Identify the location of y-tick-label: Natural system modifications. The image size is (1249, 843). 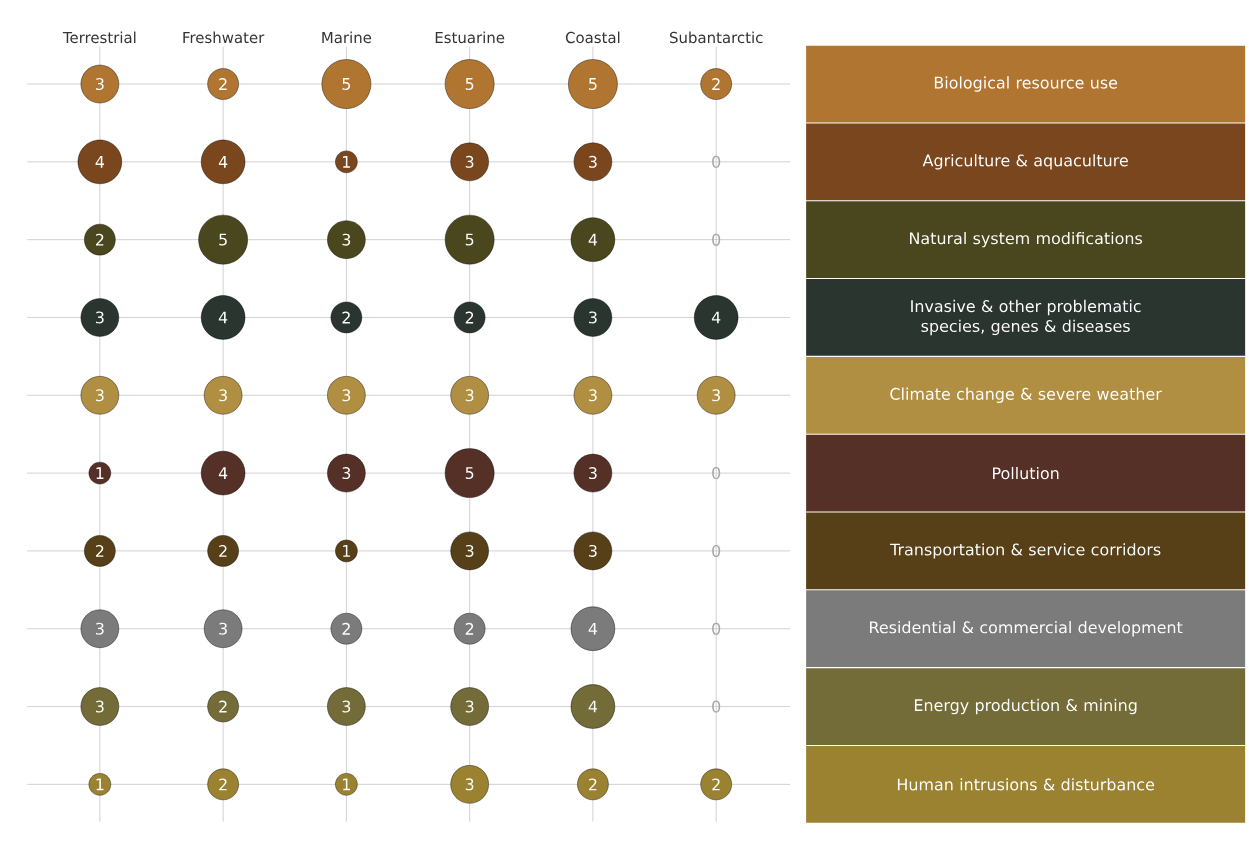
(1026, 239).